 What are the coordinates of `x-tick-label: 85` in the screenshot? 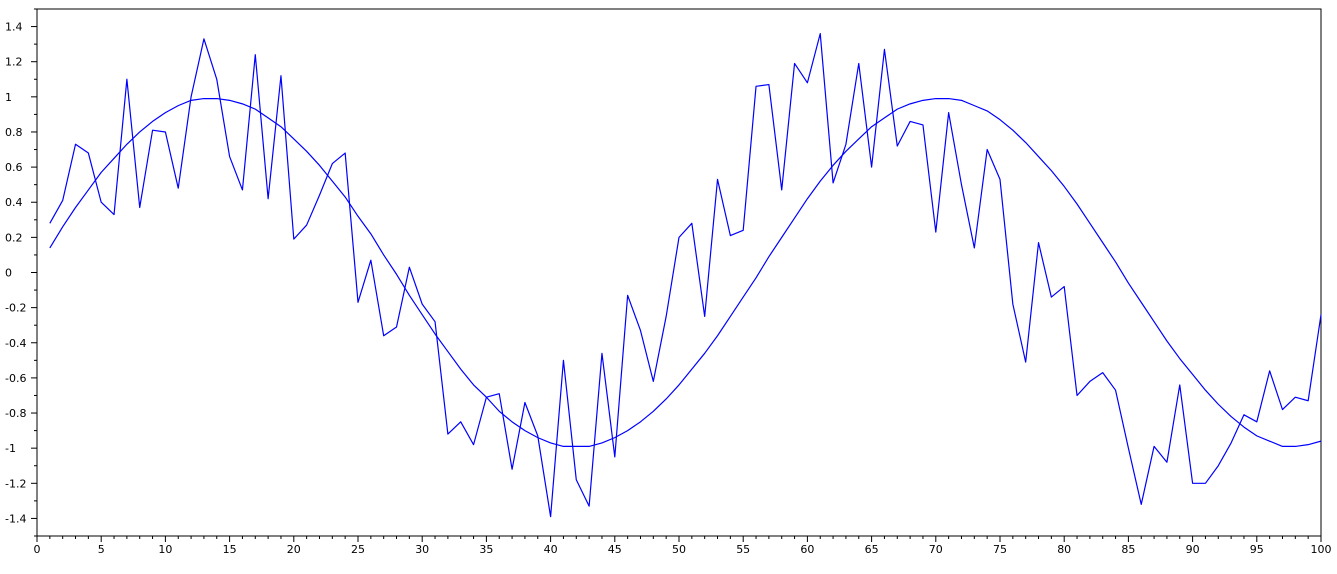 It's located at (1128, 549).